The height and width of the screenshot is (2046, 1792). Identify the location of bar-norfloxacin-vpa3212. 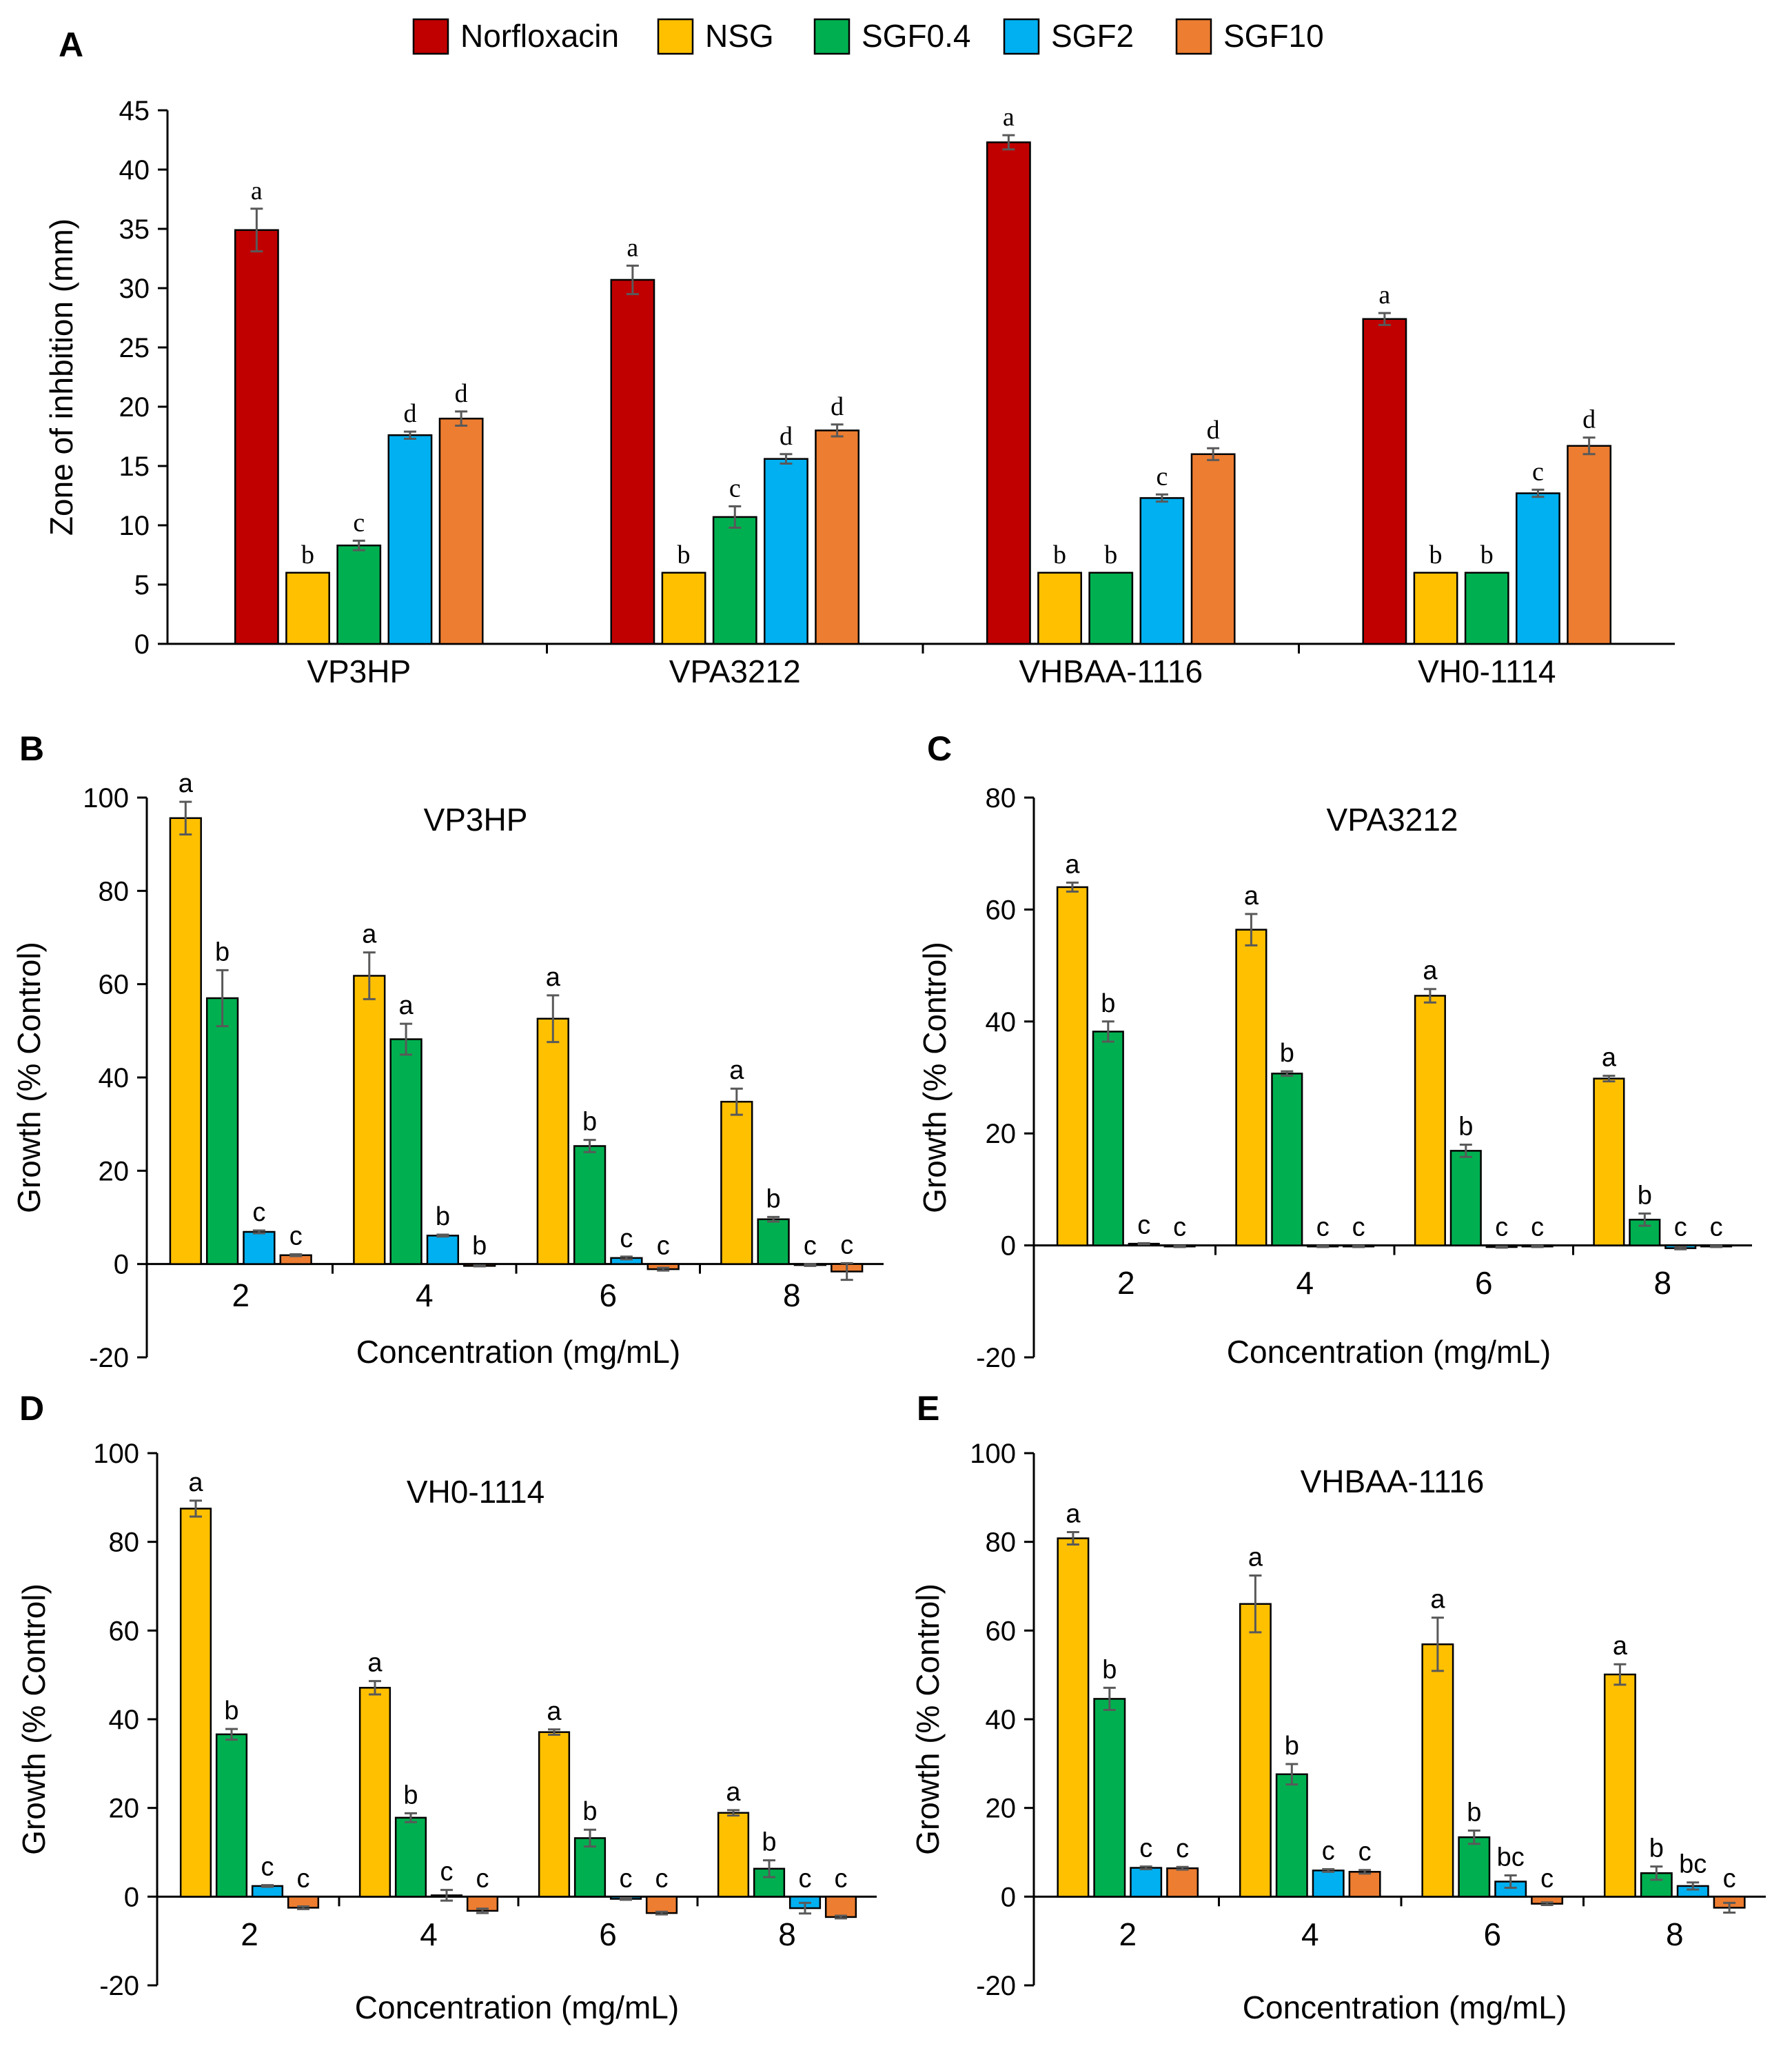
(632, 461).